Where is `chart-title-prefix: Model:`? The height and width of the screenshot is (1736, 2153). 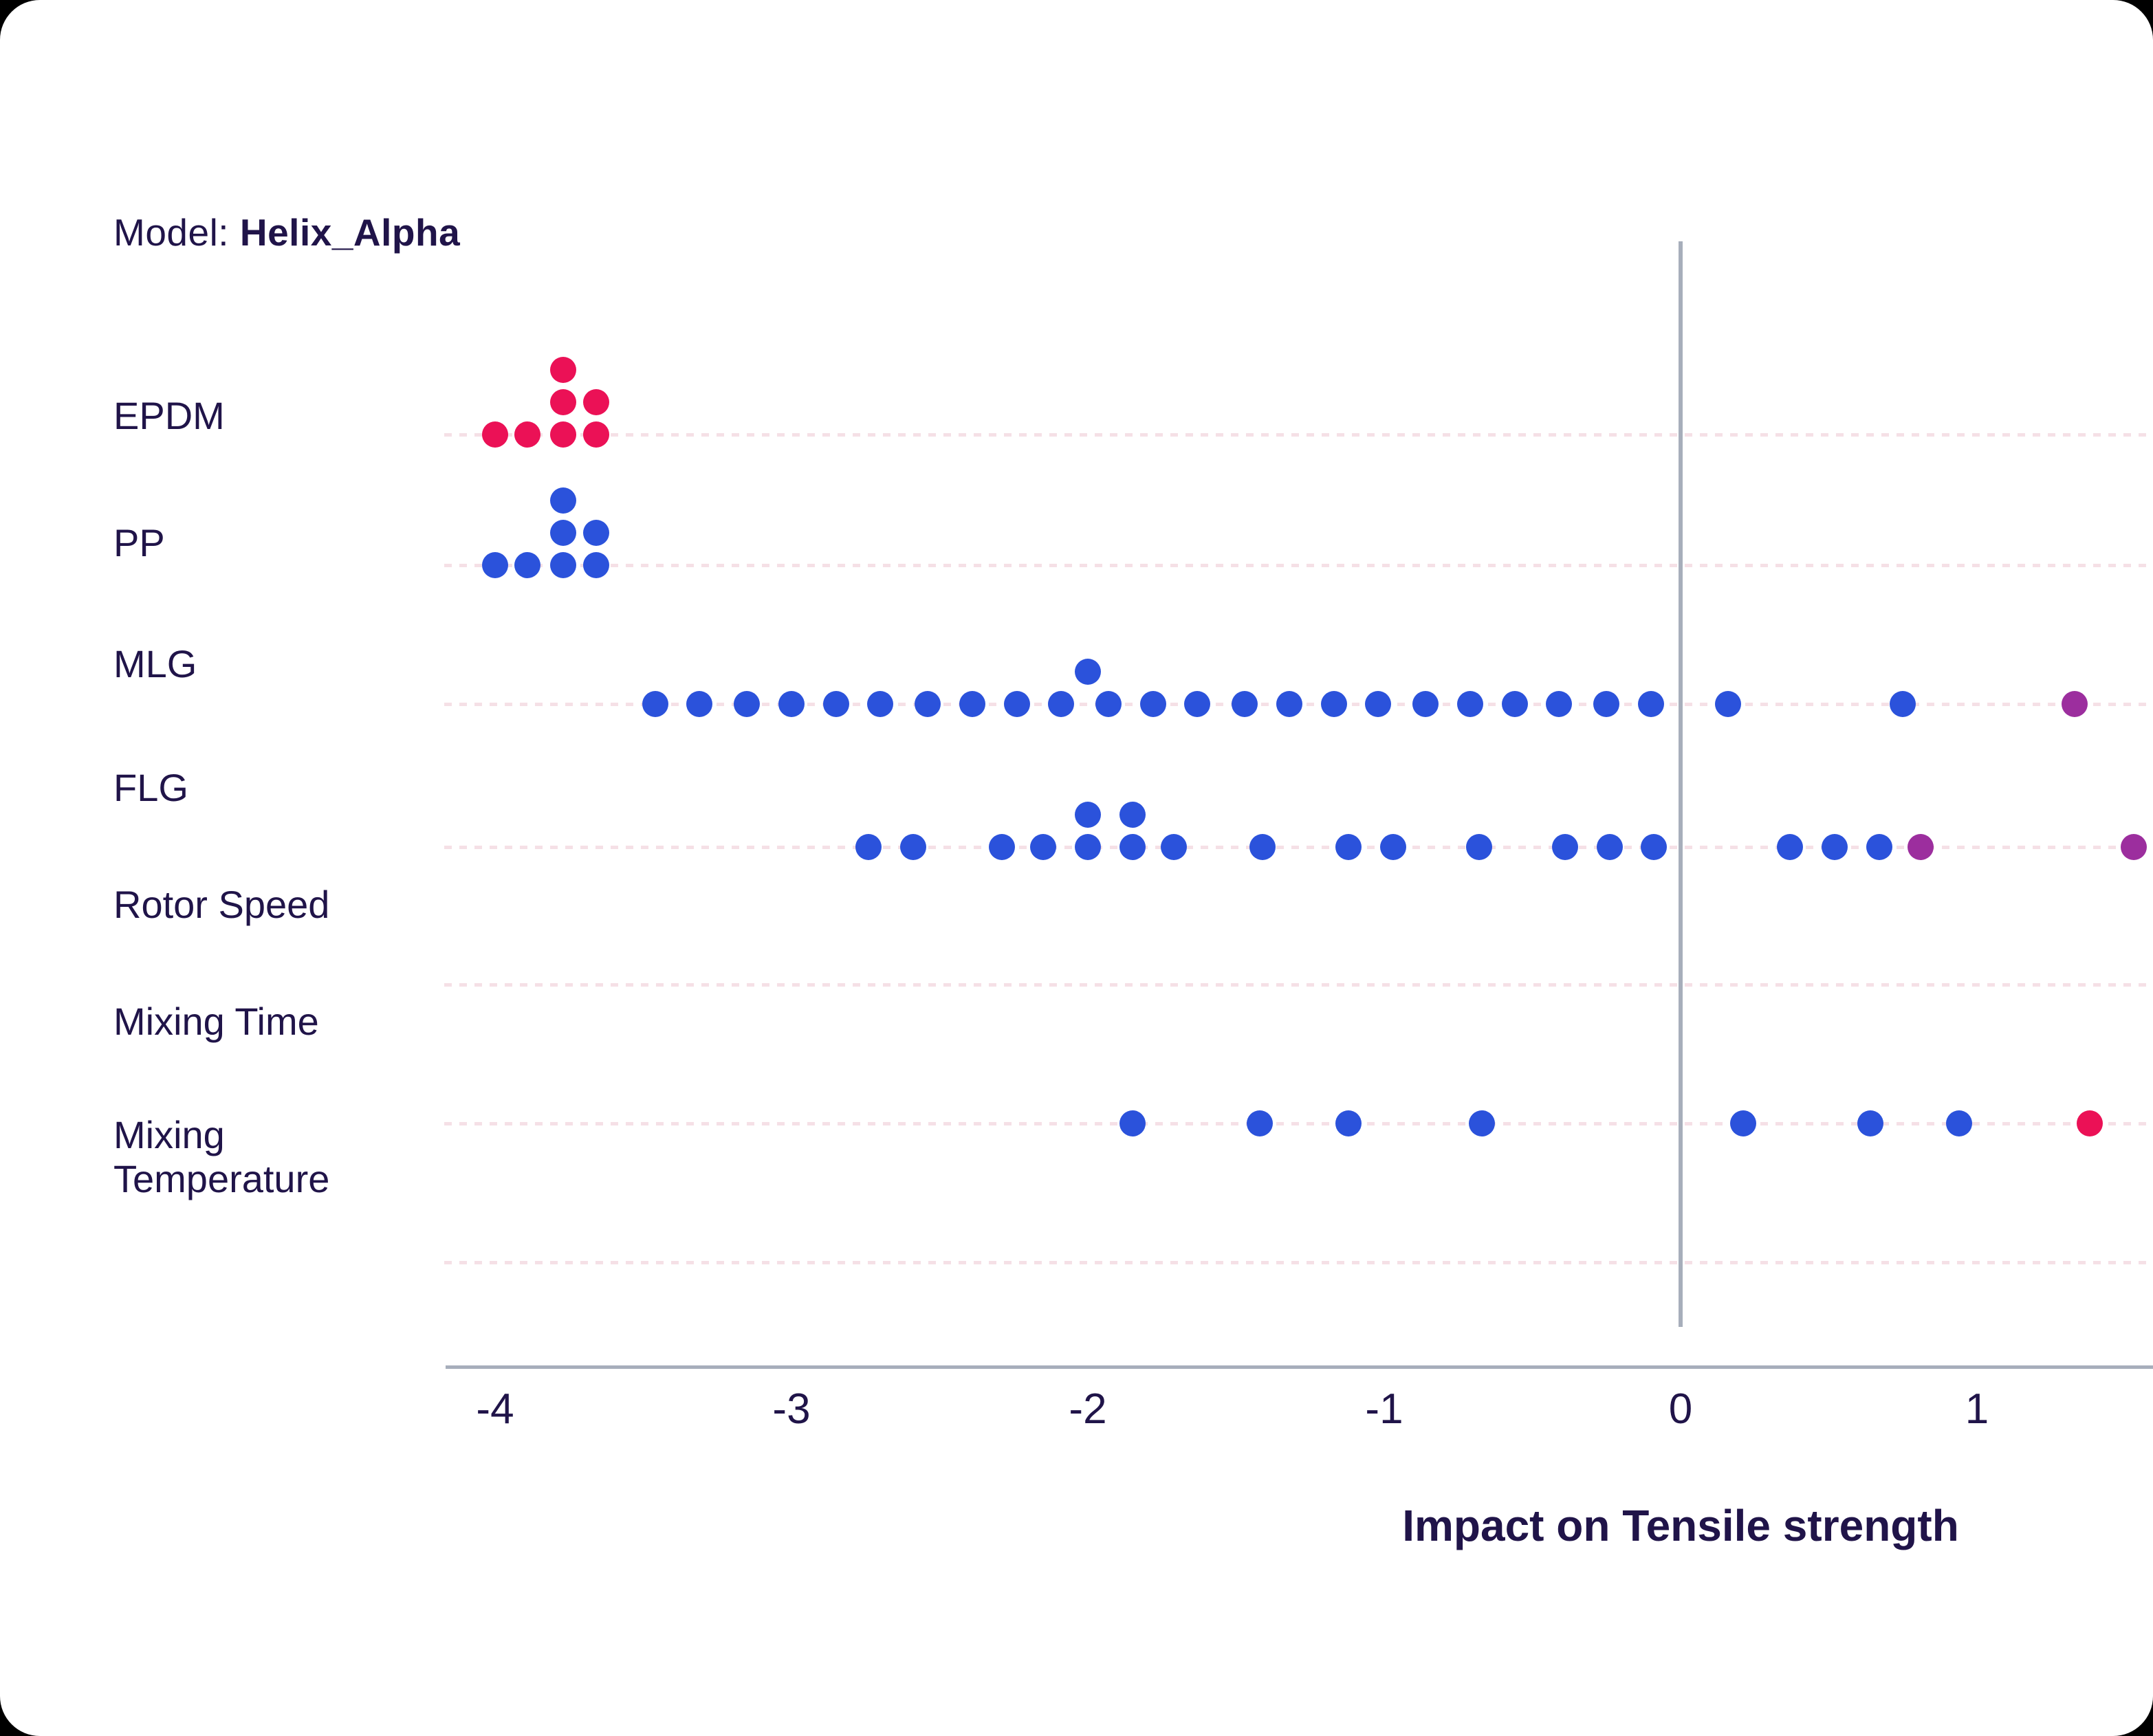
chart-title-prefix: Model: is located at coordinates (176, 232).